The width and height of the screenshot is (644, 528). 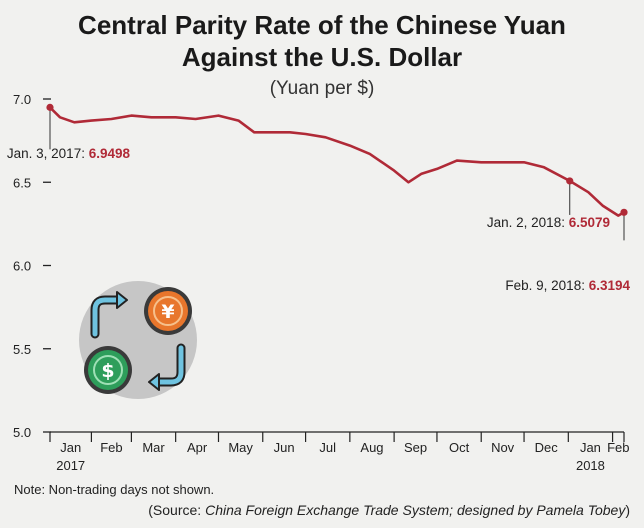 What do you see at coordinates (48, 153) in the screenshot?
I see `annotation-date: Jan. 3, 2017:` at bounding box center [48, 153].